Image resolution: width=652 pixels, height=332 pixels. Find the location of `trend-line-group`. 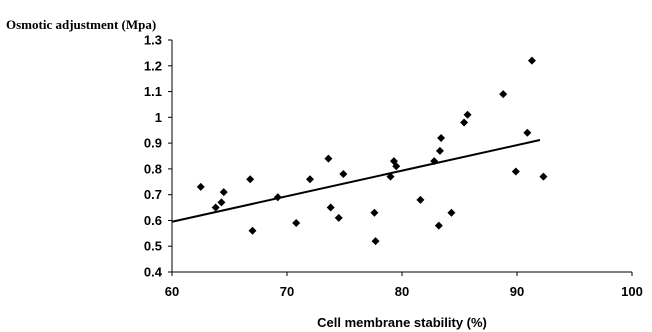

trend-line-group is located at coordinates (356, 181).